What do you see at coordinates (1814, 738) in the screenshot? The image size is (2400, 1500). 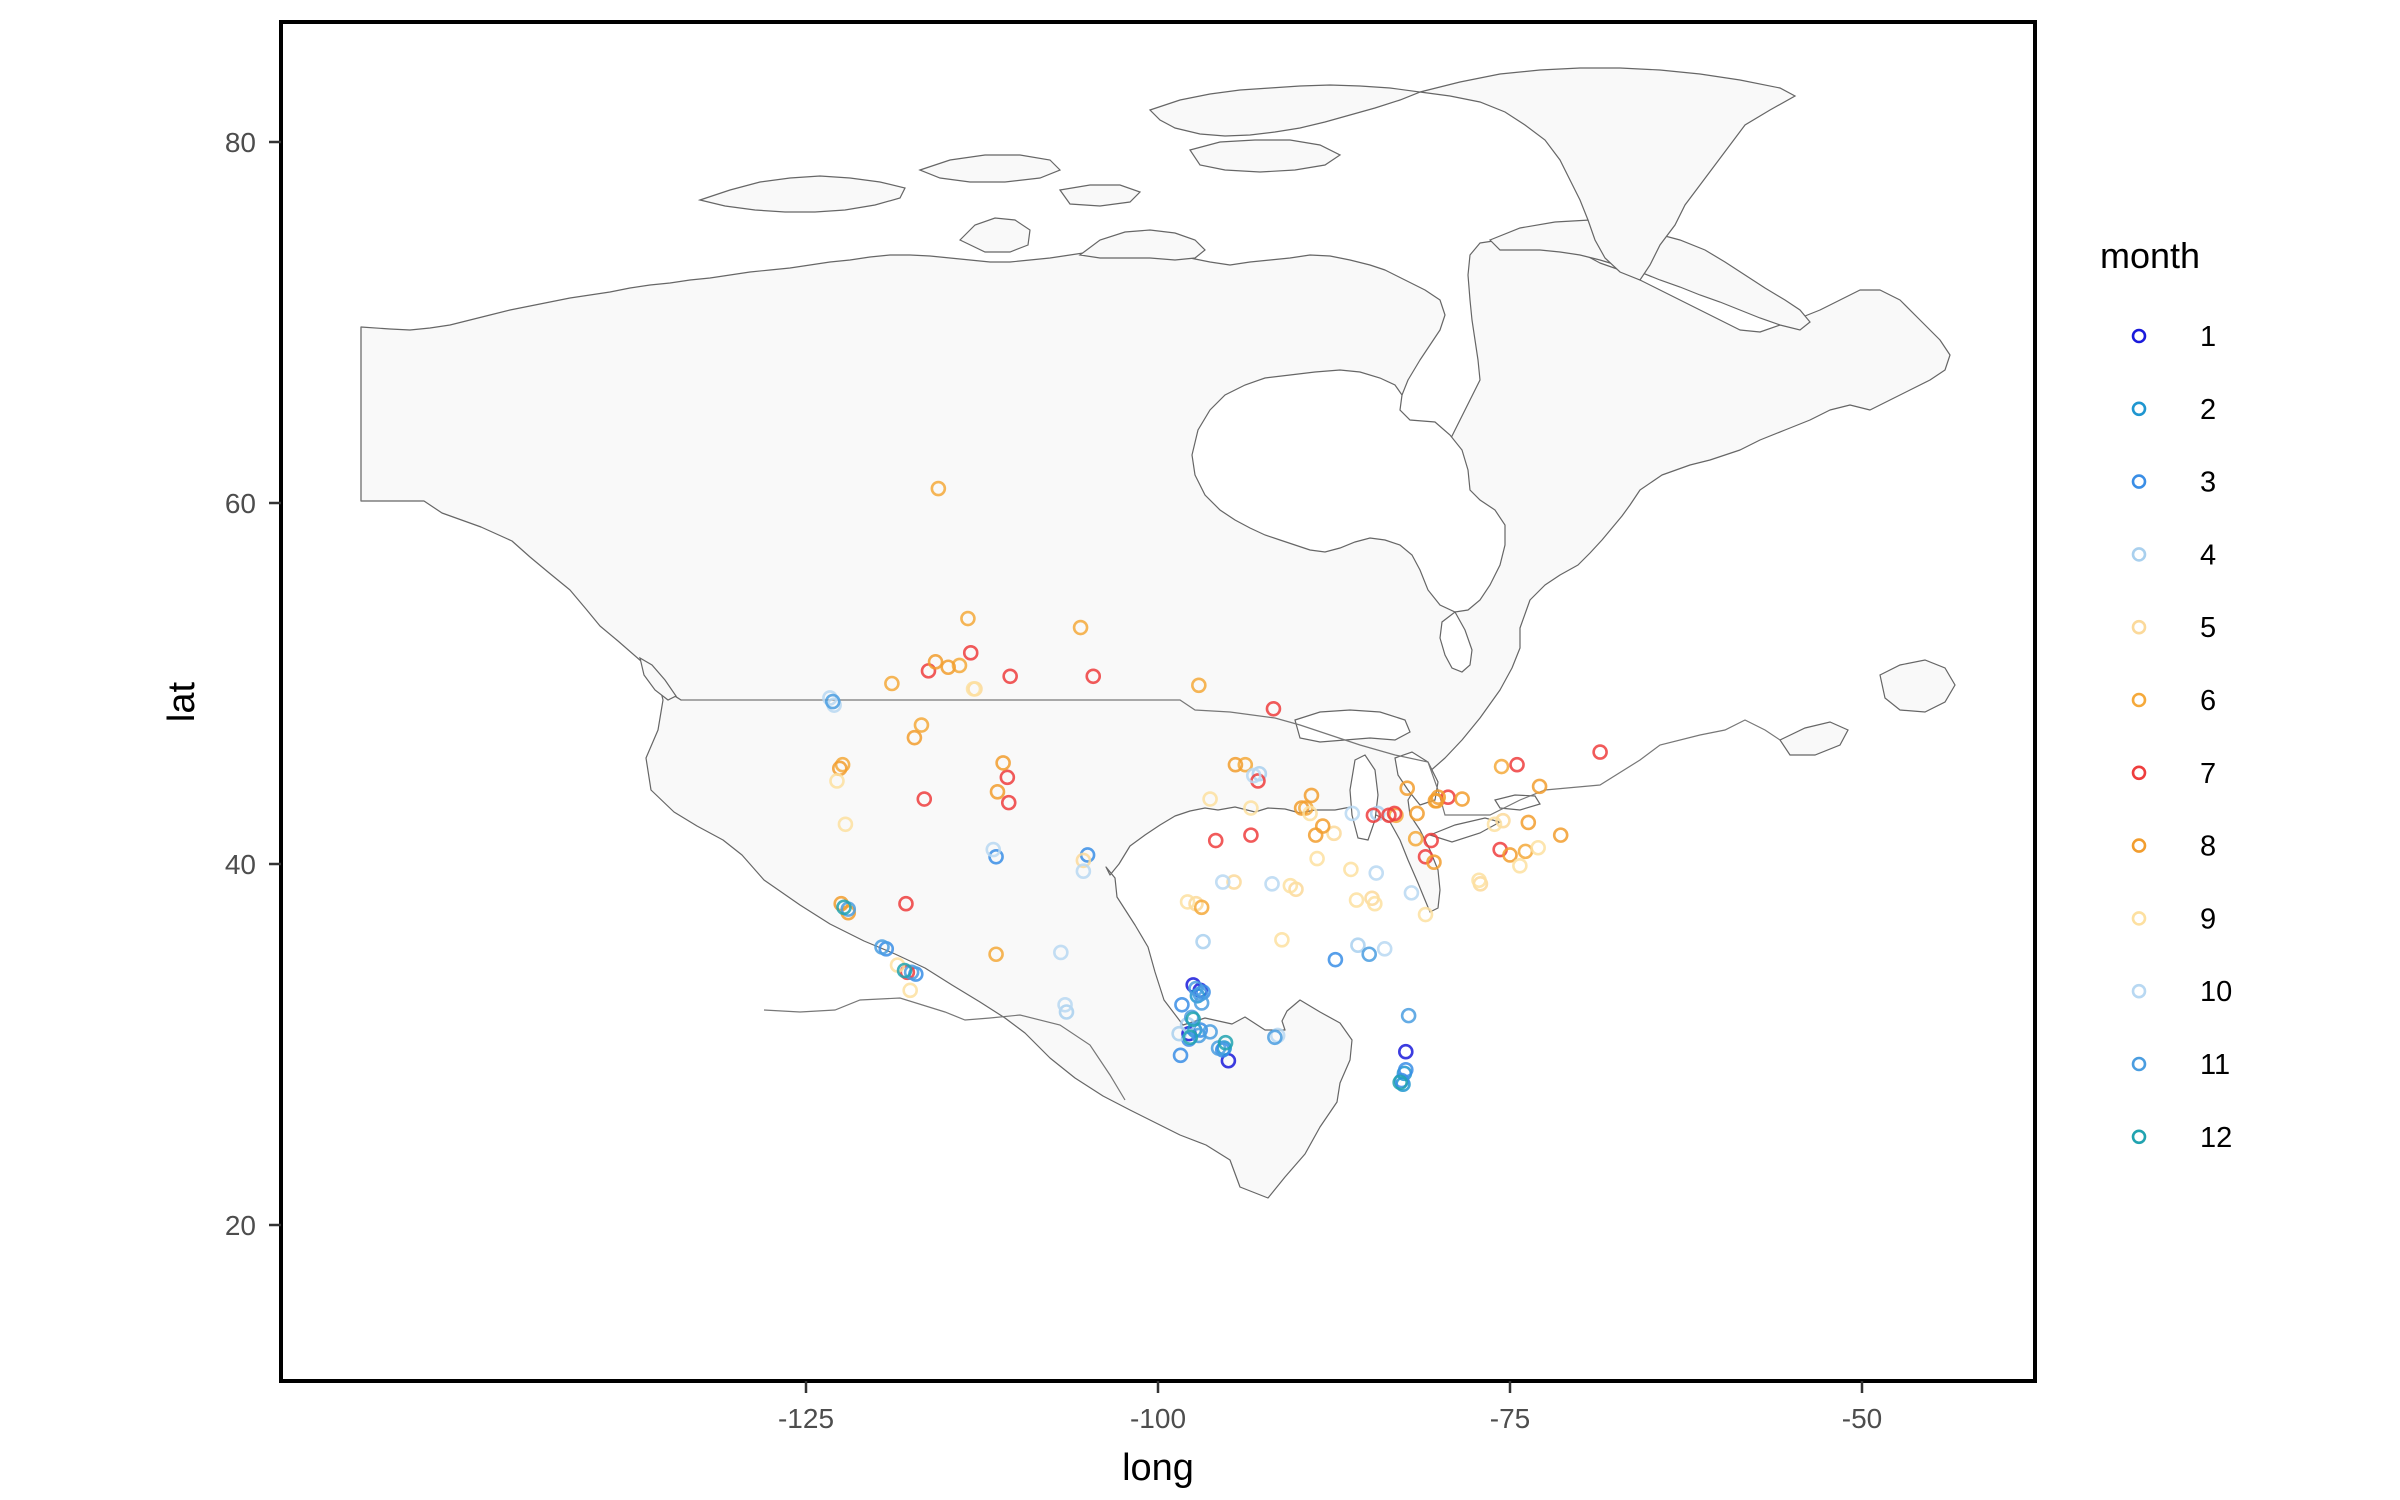 I see `nova-scotia` at bounding box center [1814, 738].